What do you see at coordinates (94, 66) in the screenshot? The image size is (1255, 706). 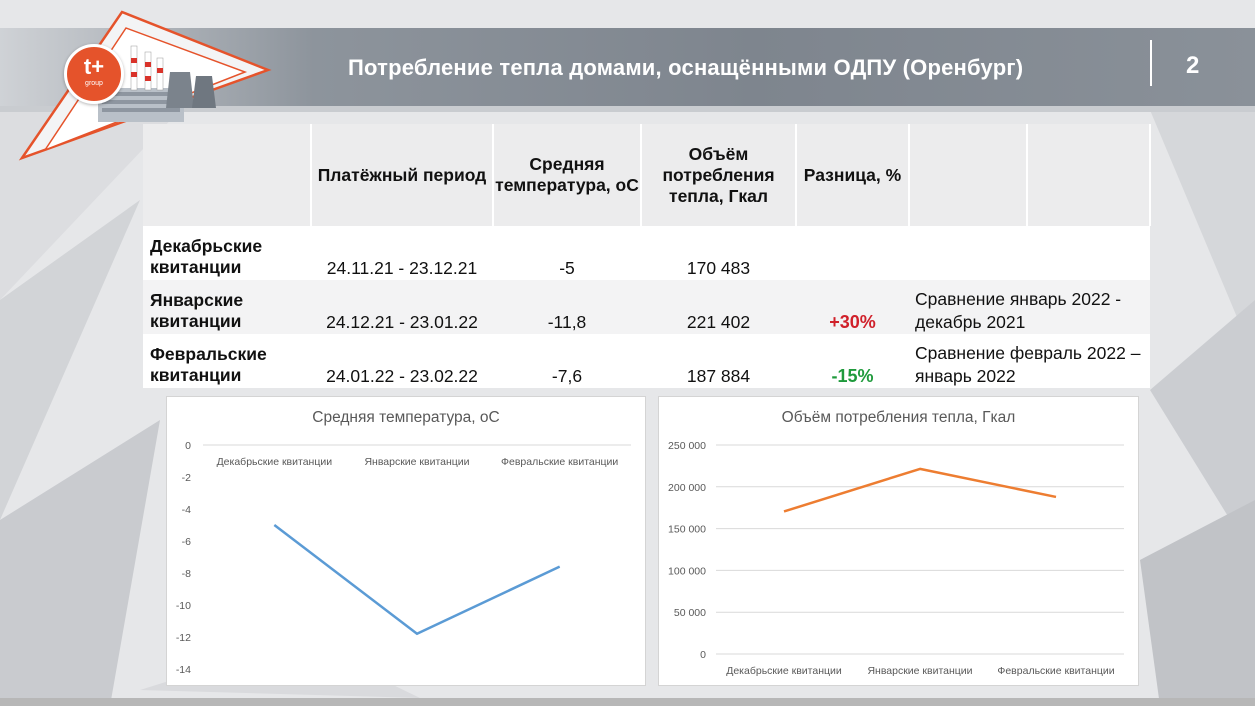 I see `logo-text: t+` at bounding box center [94, 66].